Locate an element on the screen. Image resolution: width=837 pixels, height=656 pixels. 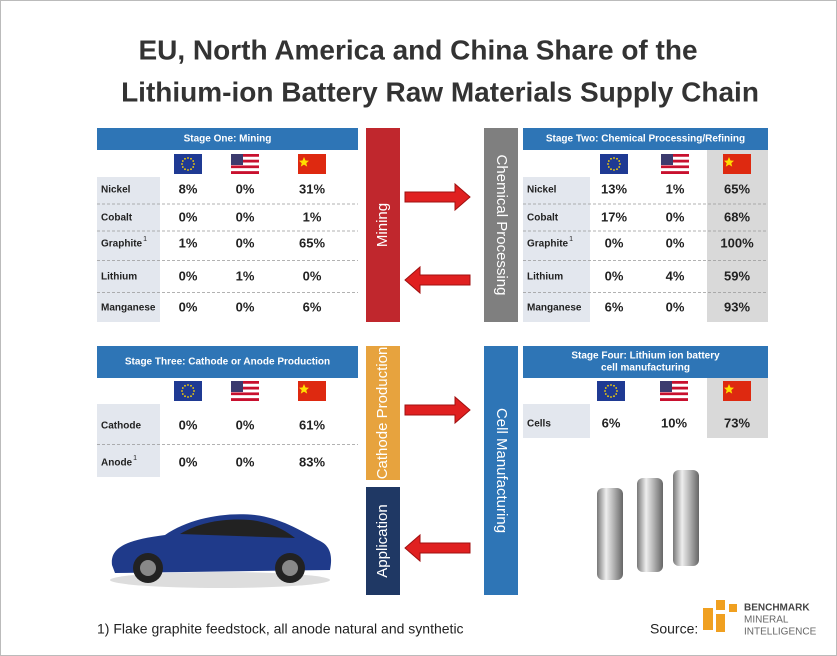
cell-value: 8% is located at coordinates (188, 188).